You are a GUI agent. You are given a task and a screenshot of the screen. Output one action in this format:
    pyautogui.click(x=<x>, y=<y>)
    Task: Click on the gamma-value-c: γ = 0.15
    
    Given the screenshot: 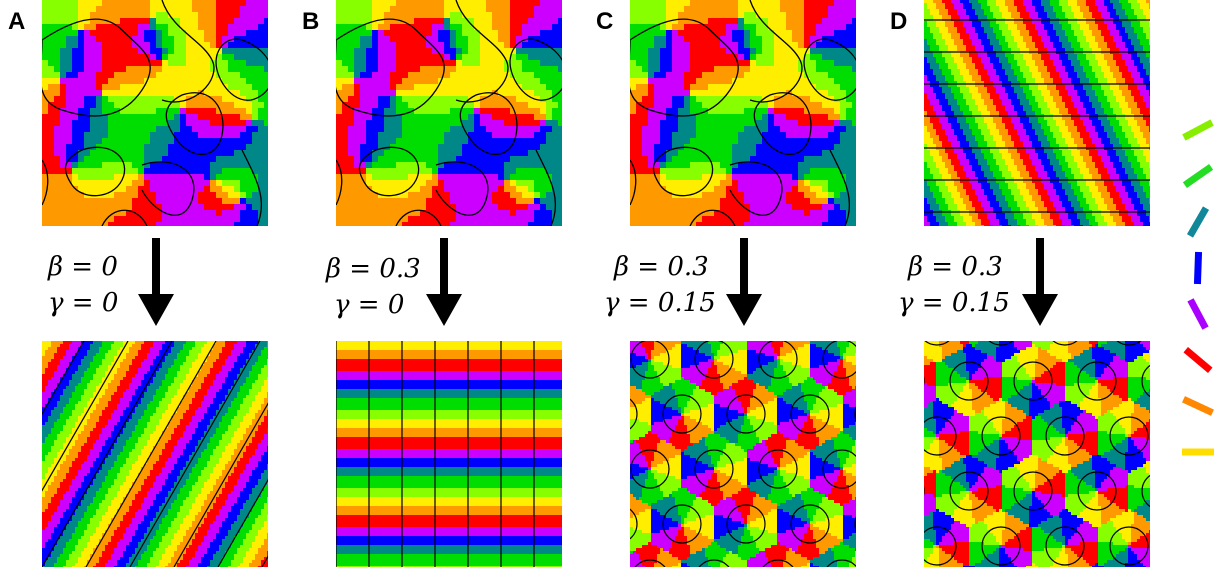 What is the action you would take?
    pyautogui.click(x=660, y=303)
    